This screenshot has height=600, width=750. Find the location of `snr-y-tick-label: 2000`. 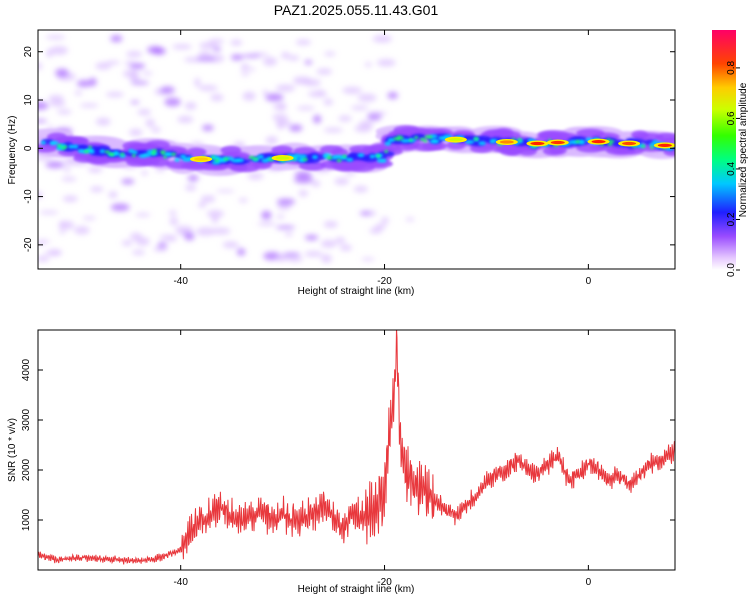

snr-y-tick-label: 2000 is located at coordinates (26, 469).